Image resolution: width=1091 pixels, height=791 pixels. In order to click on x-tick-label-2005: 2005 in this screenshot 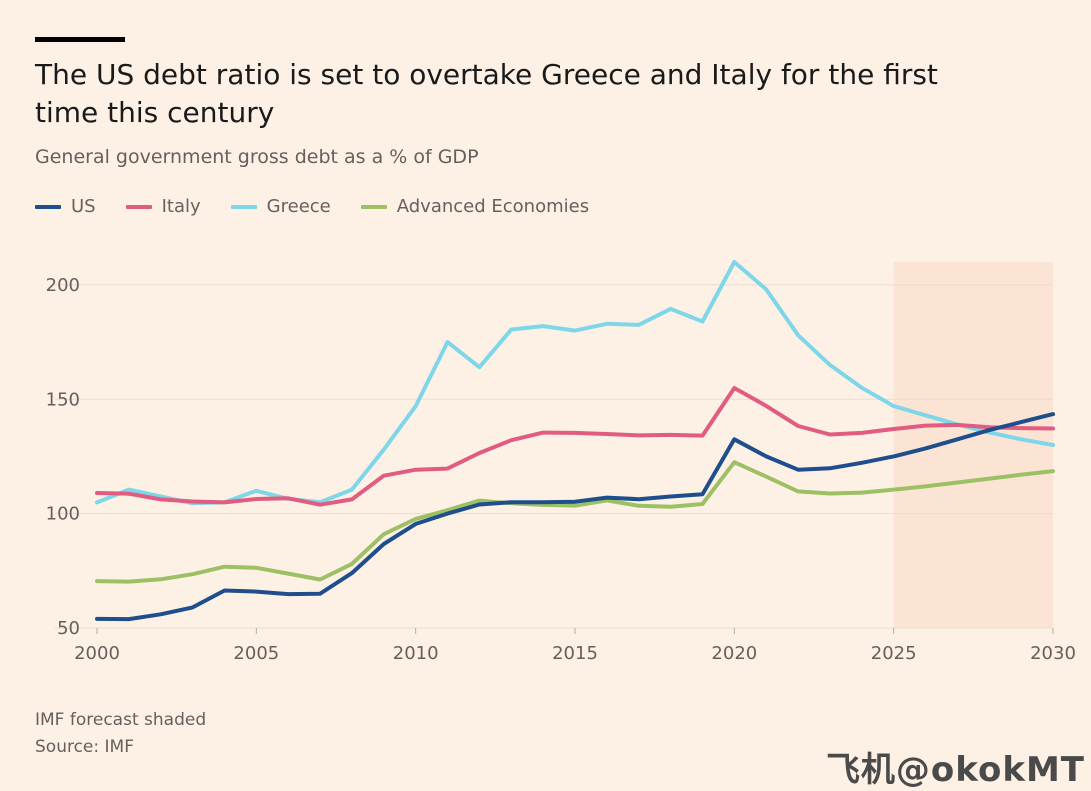, I will do `click(256, 653)`.